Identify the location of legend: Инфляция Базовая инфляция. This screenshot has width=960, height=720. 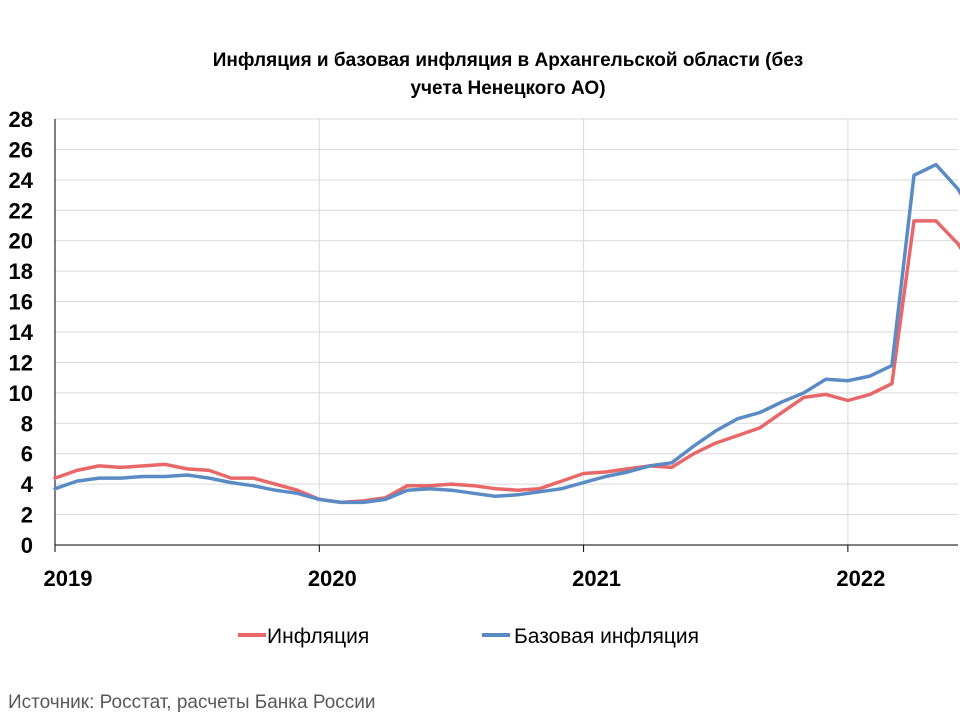
(468, 636).